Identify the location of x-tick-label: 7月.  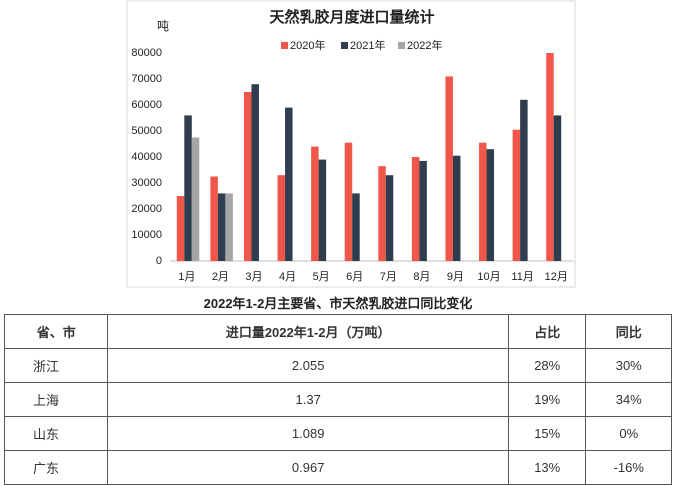
(388, 277).